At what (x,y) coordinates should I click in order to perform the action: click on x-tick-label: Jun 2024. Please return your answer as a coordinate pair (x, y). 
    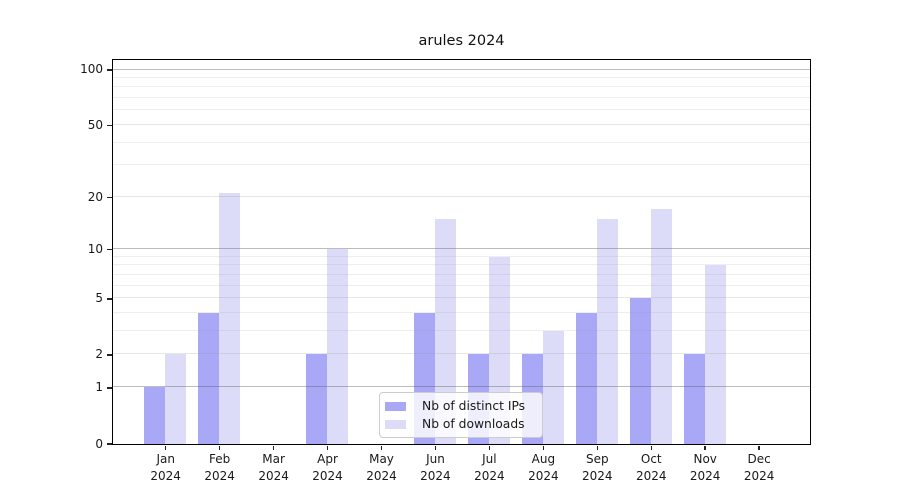
    Looking at the image, I should click on (435, 467).